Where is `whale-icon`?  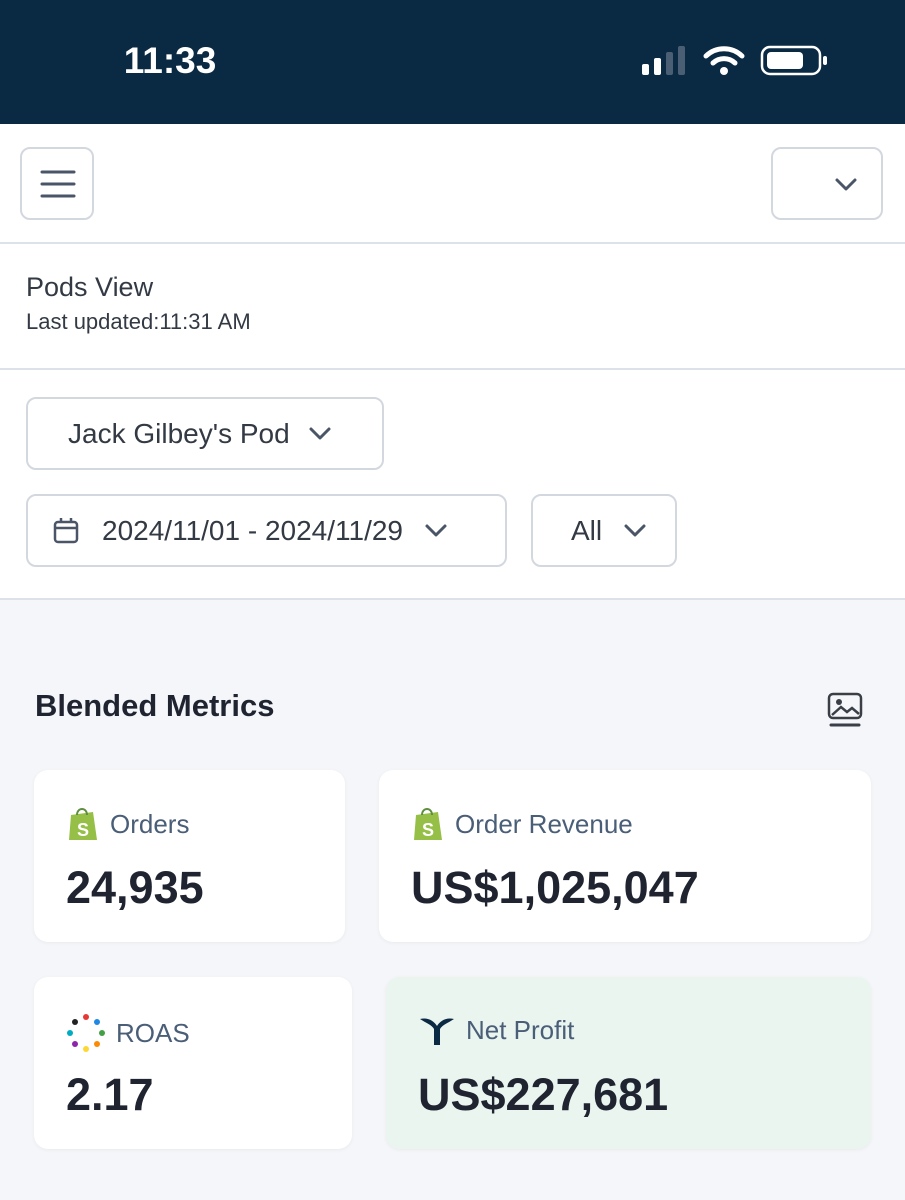
whale-icon is located at coordinates (437, 1031).